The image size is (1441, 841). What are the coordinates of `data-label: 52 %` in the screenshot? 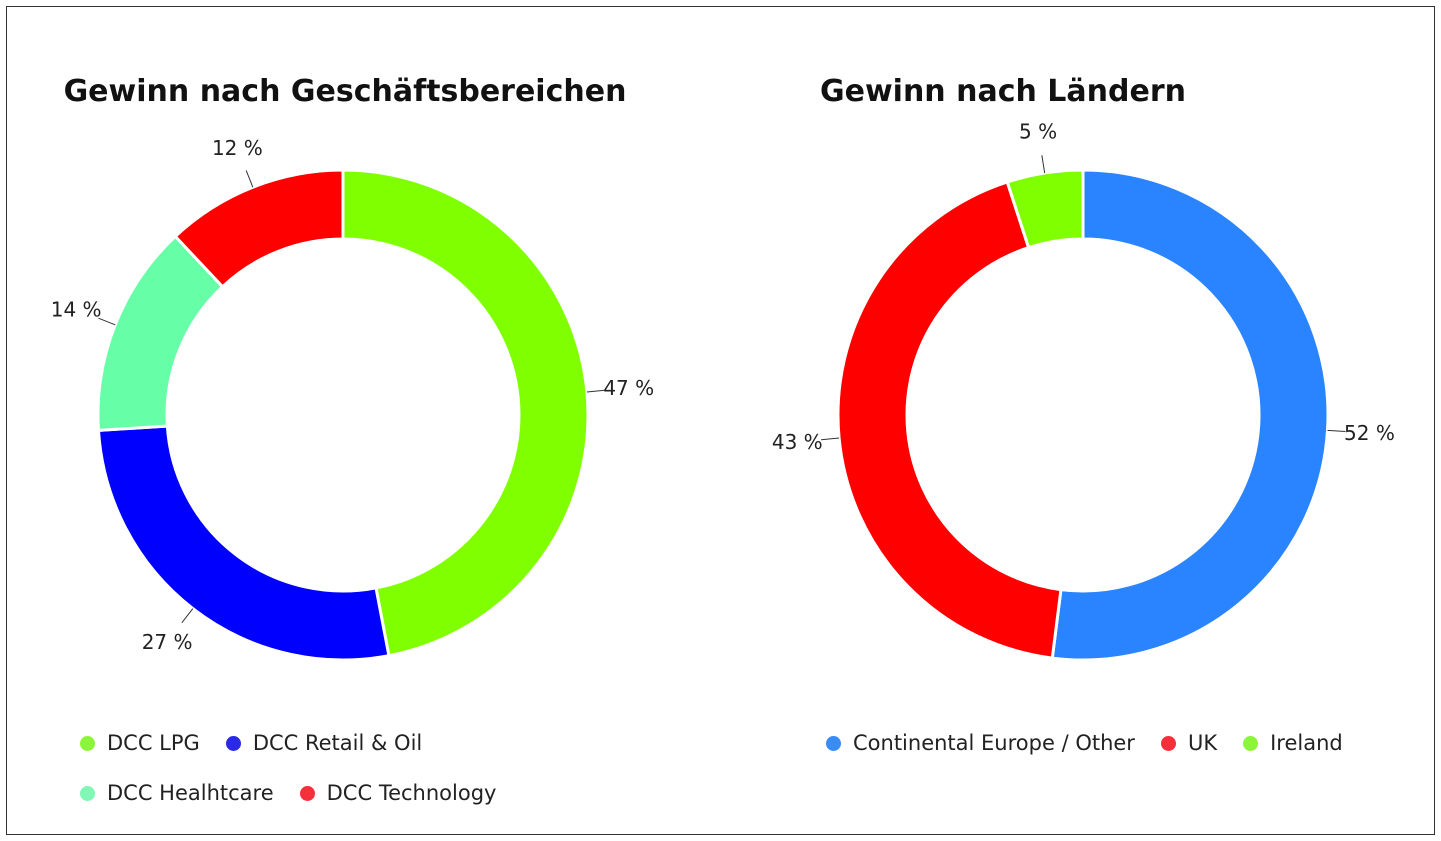 It's located at (1369, 433).